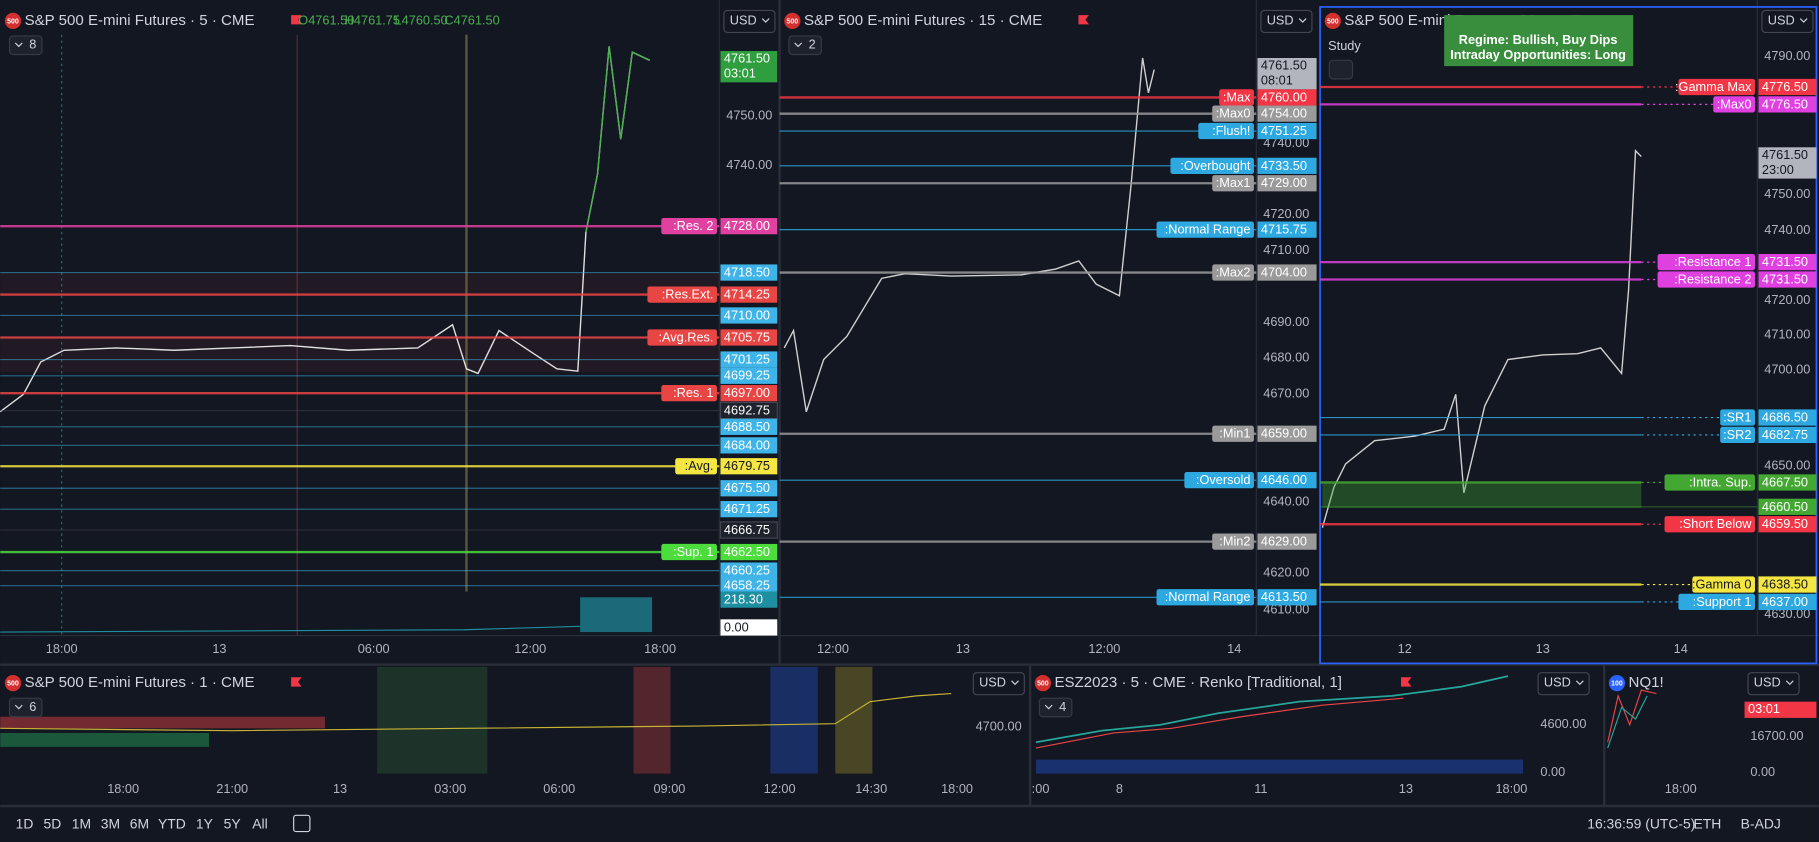  I want to click on time-tick-label: 14:30, so click(871, 788).